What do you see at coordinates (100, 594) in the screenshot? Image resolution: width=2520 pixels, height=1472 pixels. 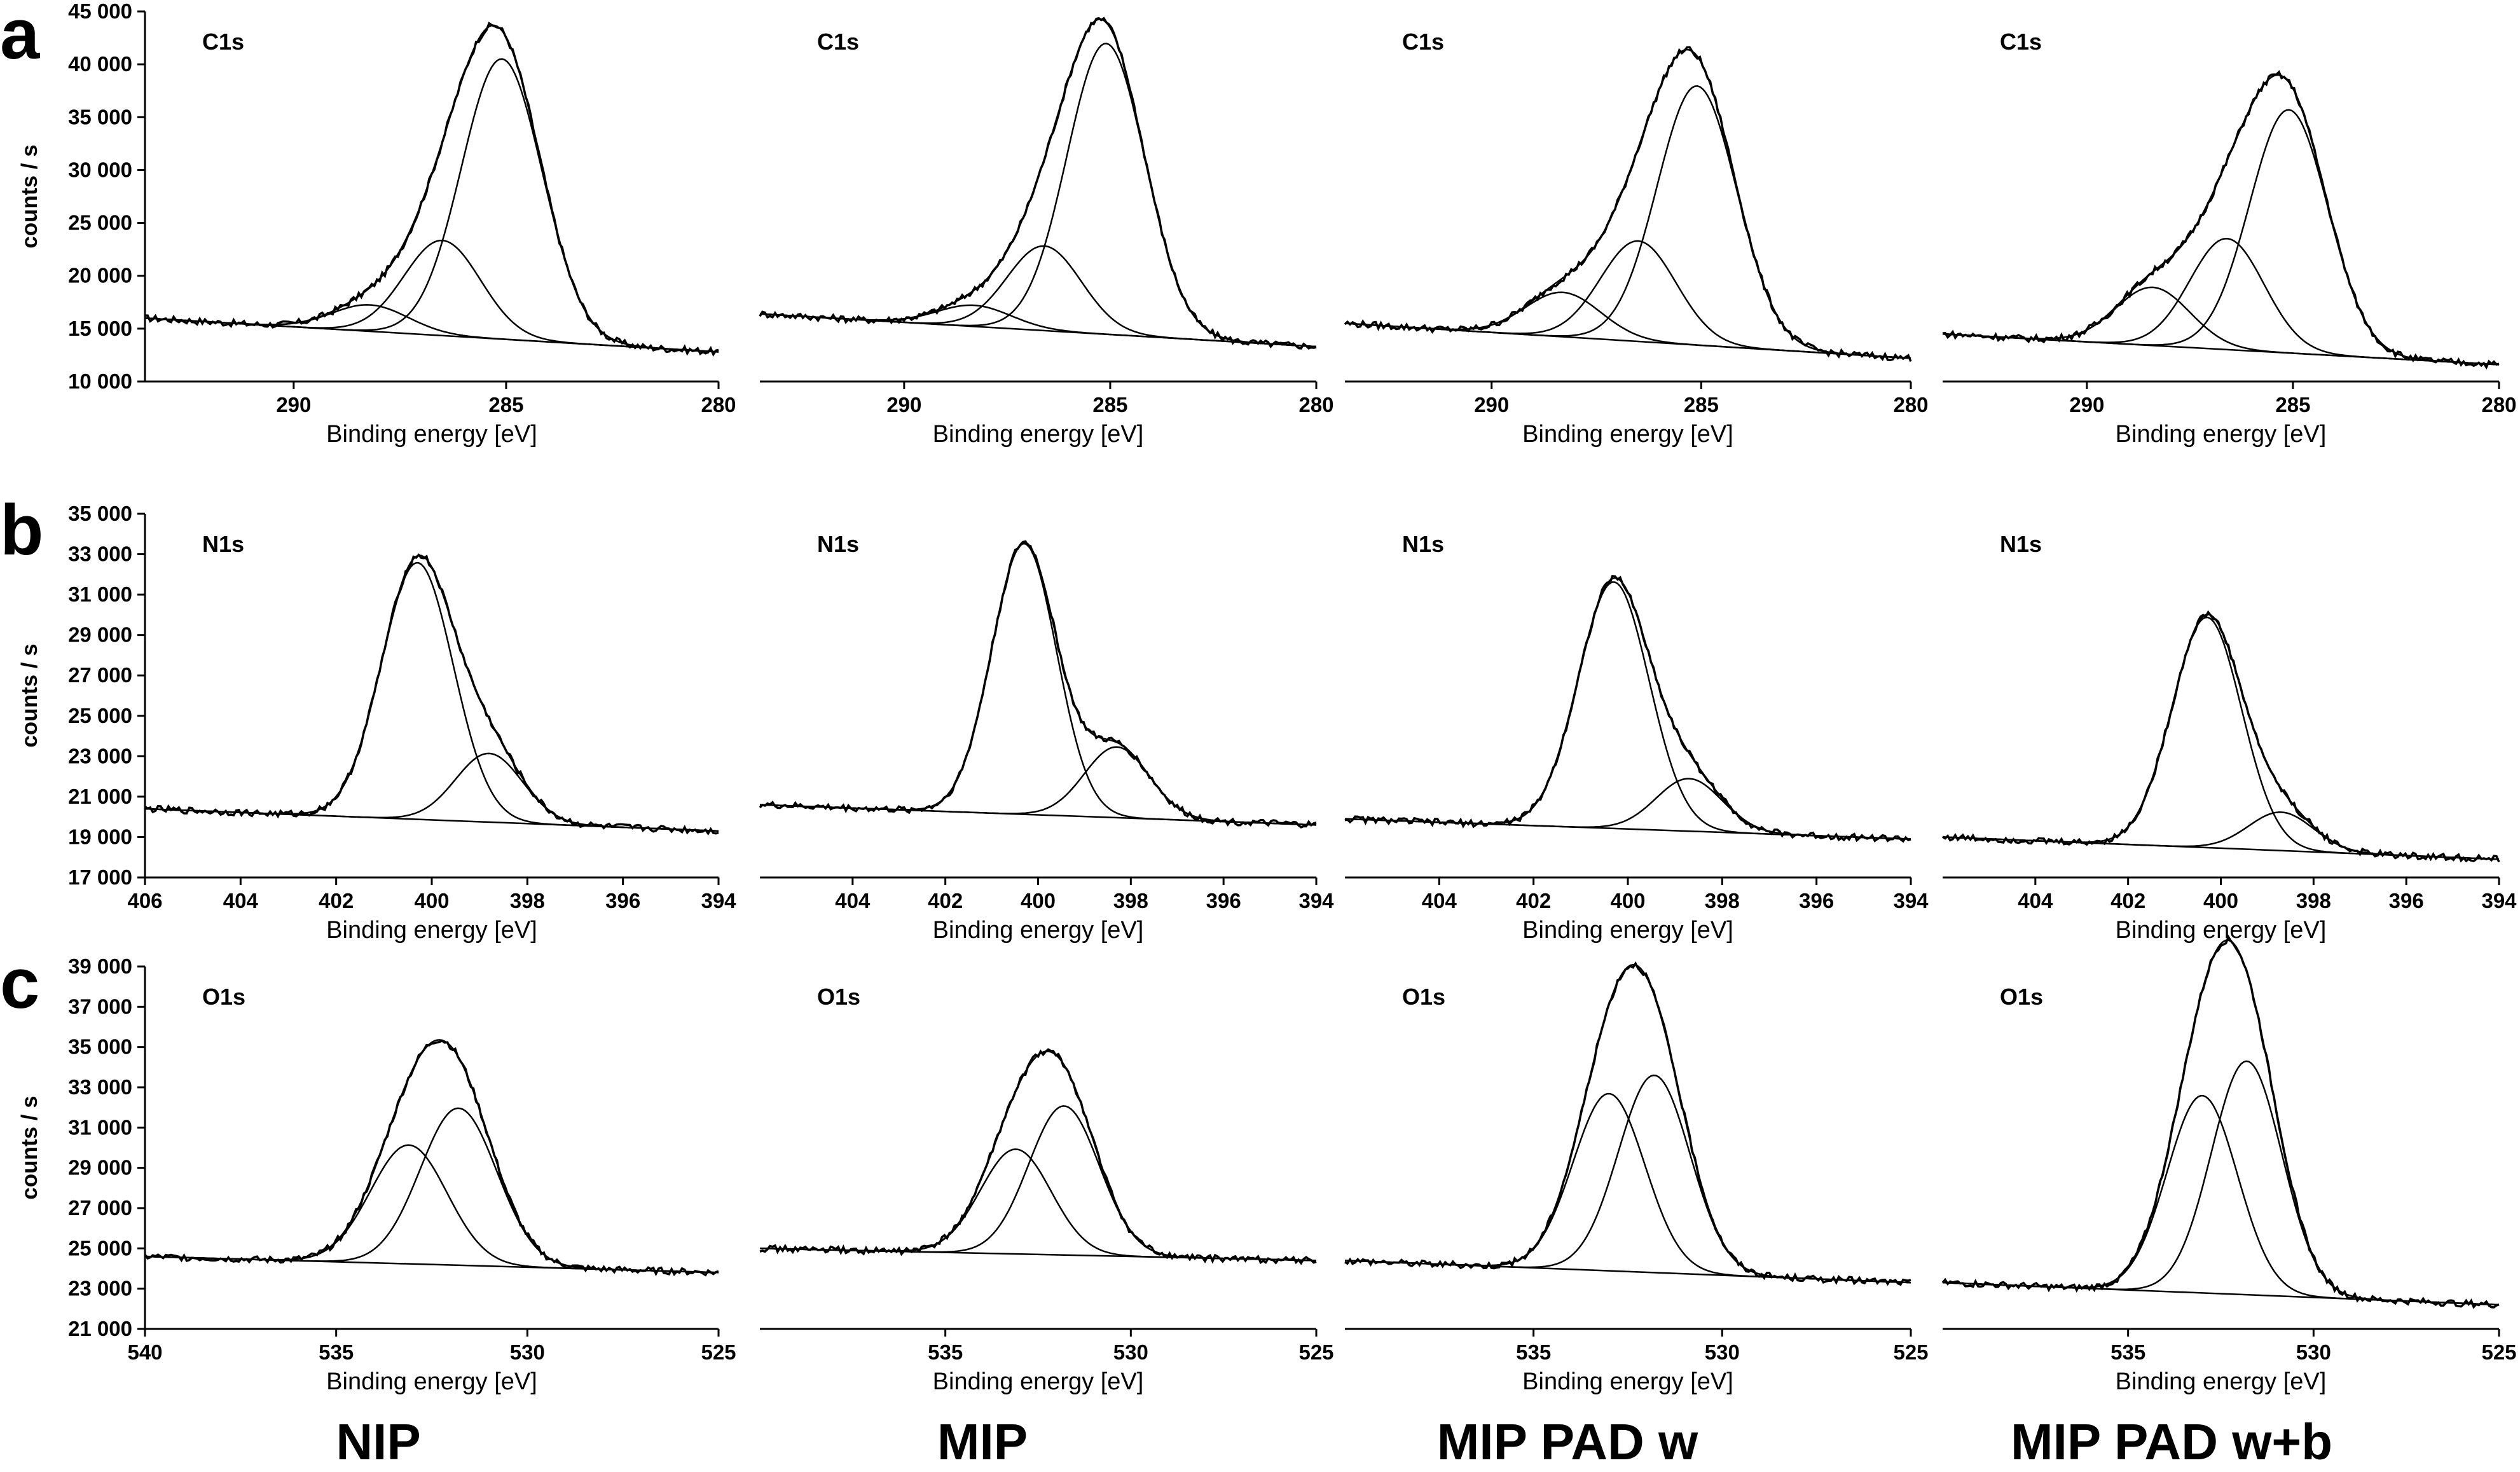 I see `y-tick-label: 31 000` at bounding box center [100, 594].